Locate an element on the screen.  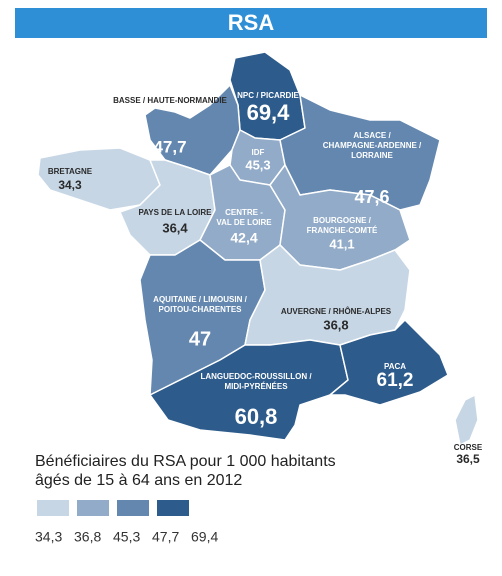
region-name: BRETAGNE is located at coordinates (70, 171).